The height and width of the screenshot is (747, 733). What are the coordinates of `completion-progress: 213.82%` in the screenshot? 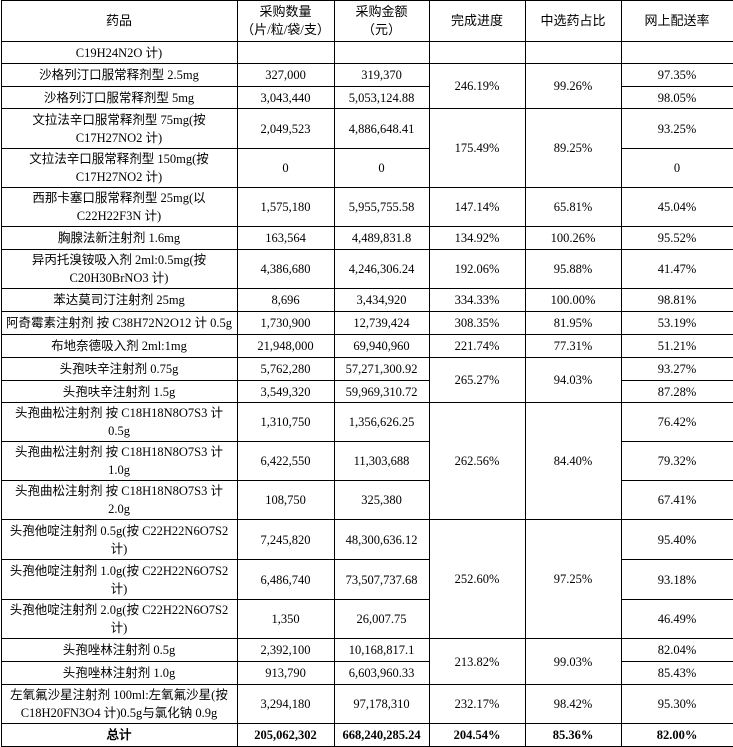 It's located at (477, 661).